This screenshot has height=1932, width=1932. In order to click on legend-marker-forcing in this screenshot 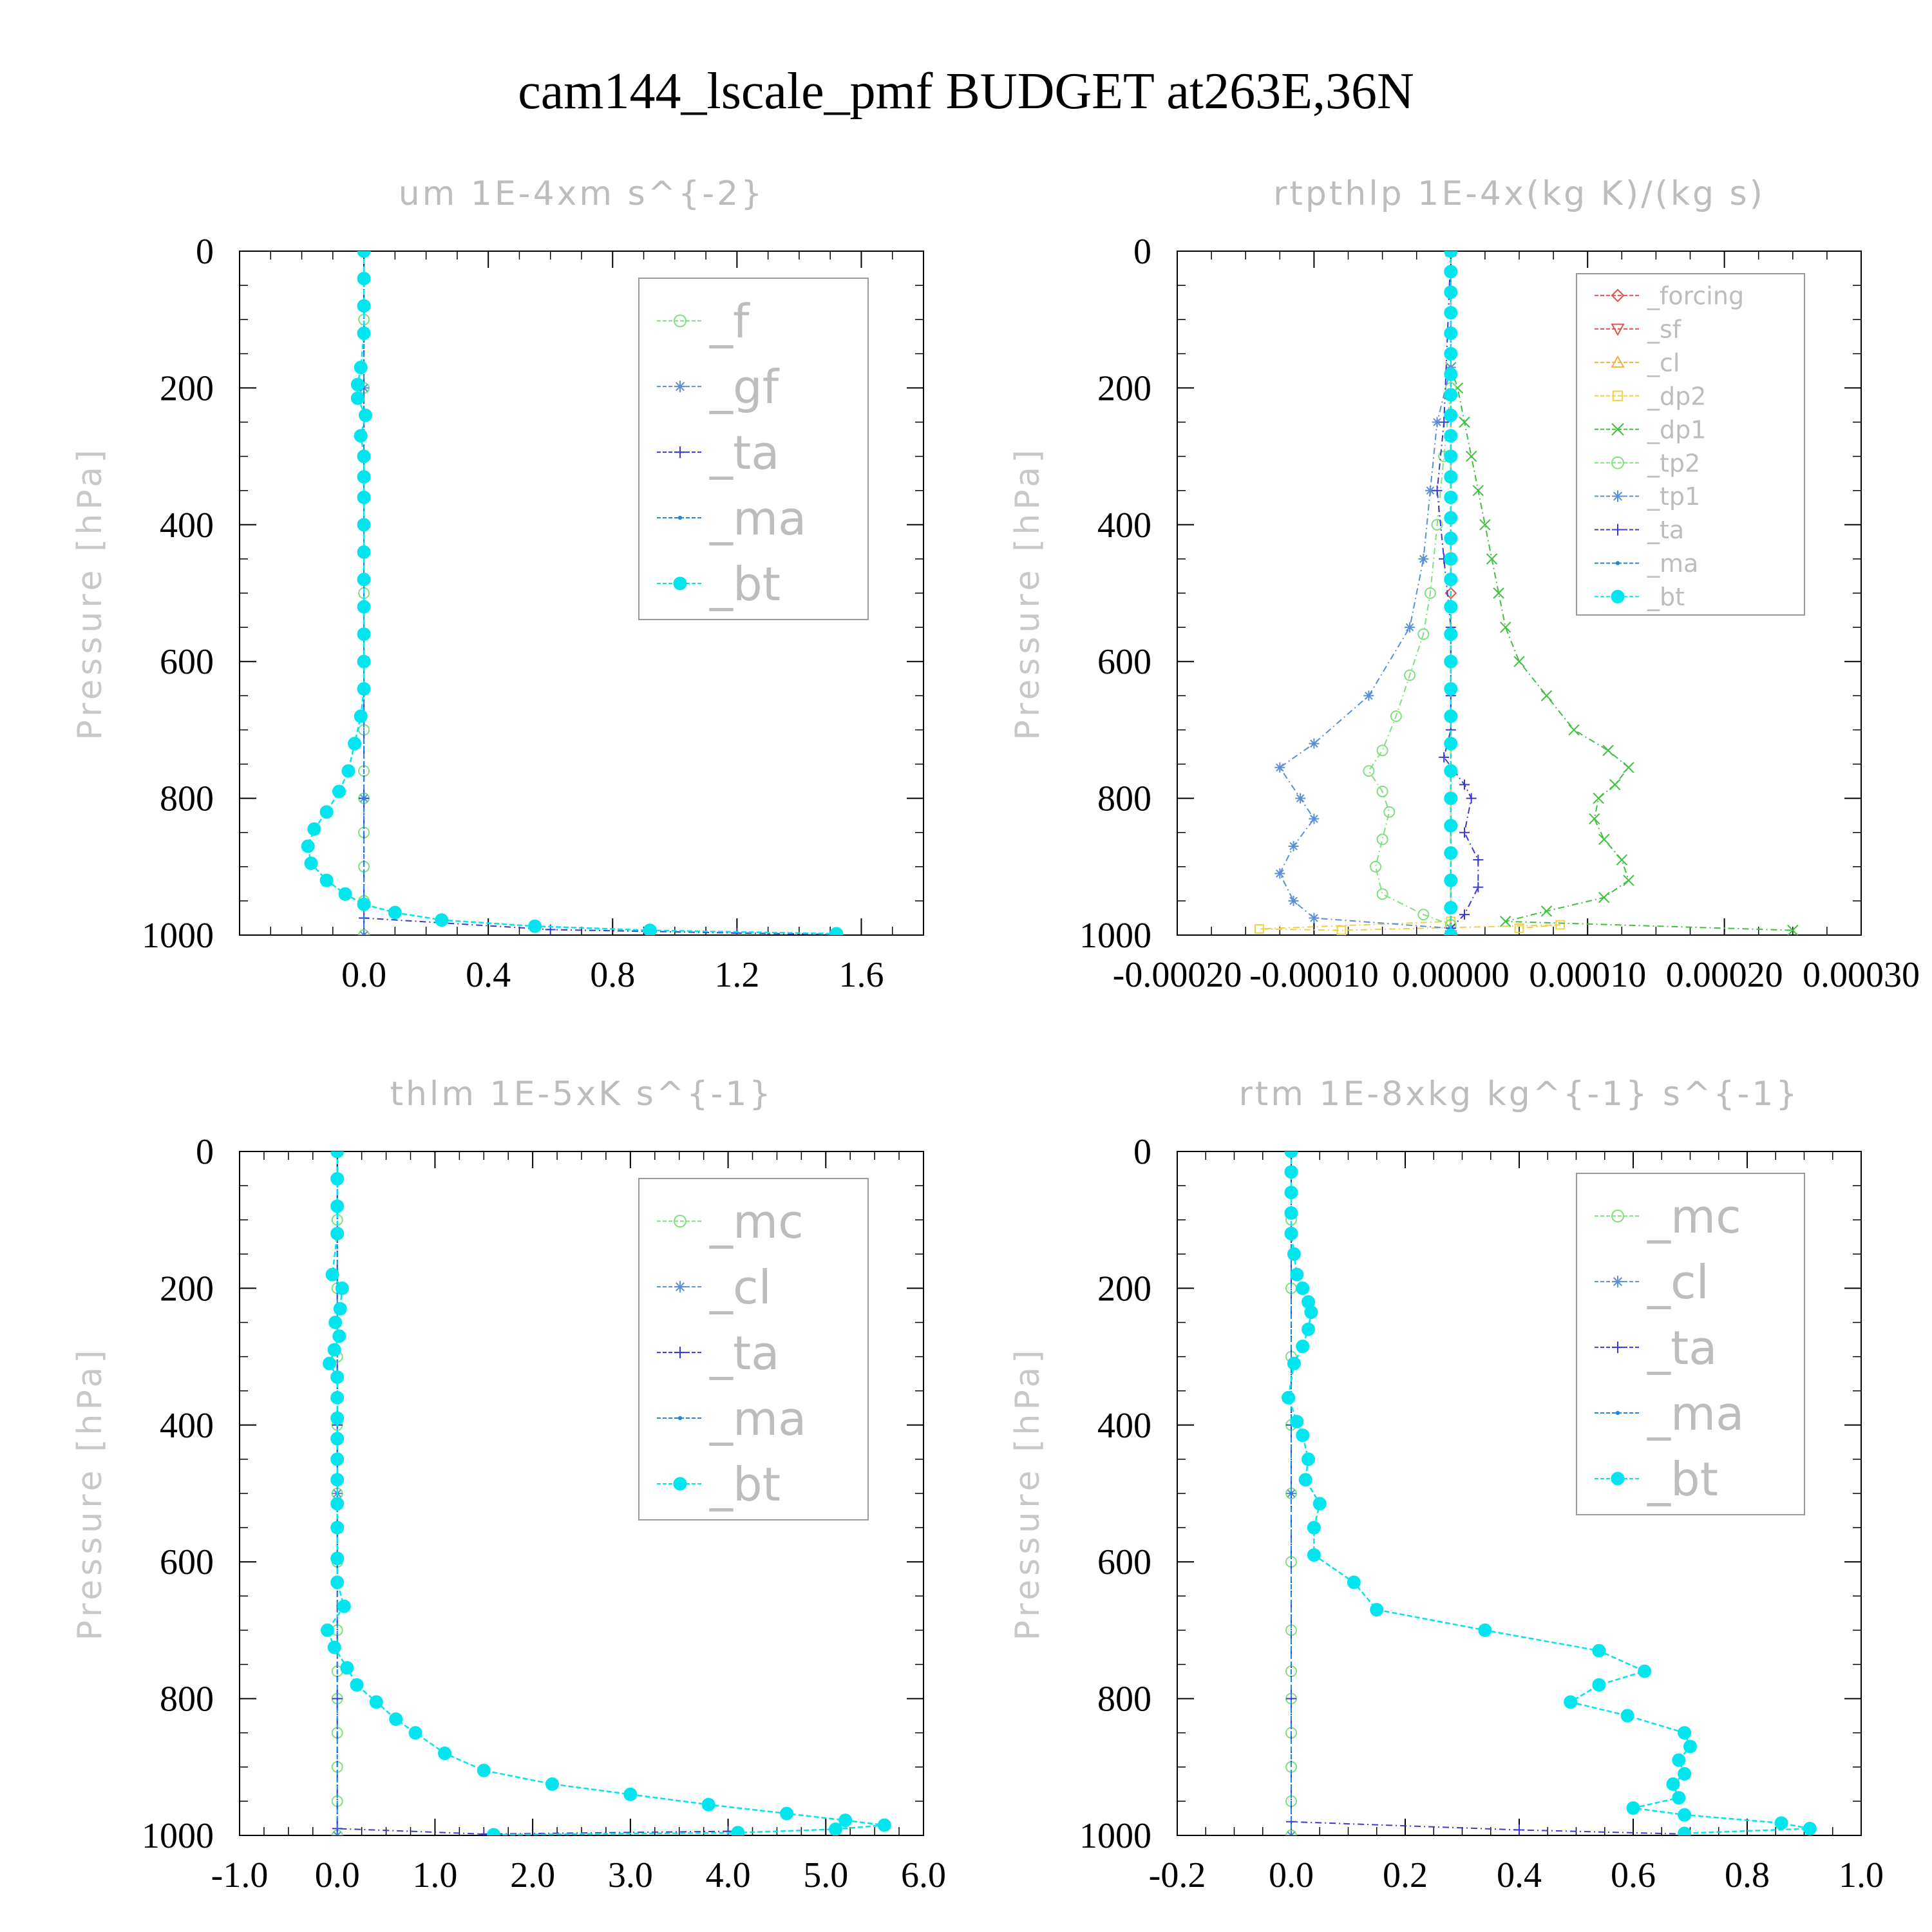, I will do `click(1618, 296)`.